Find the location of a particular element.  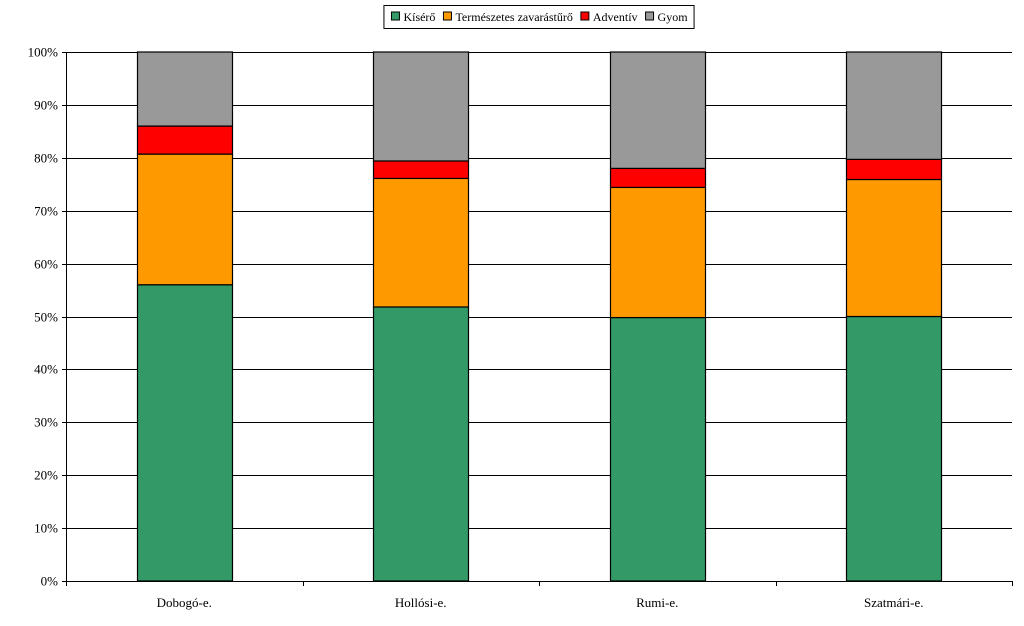

legend-label: Gyom is located at coordinates (673, 17).